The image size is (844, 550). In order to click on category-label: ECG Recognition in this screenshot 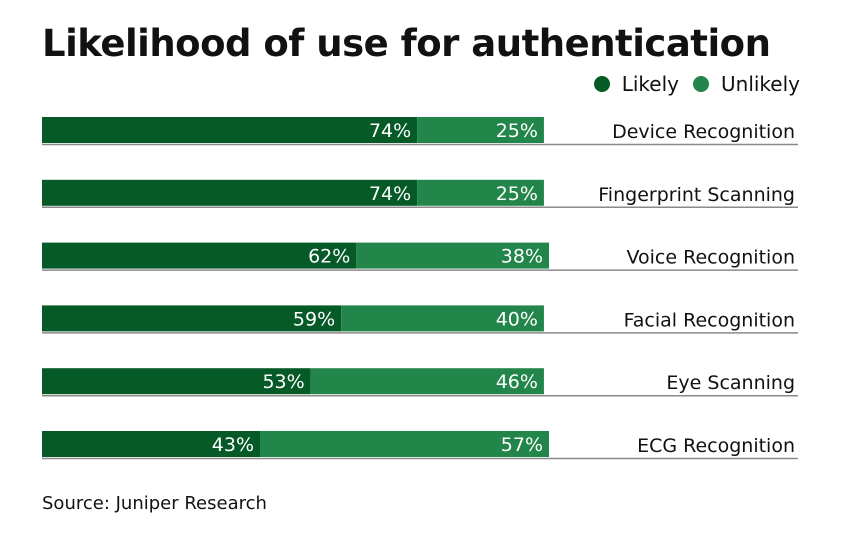, I will do `click(716, 446)`.